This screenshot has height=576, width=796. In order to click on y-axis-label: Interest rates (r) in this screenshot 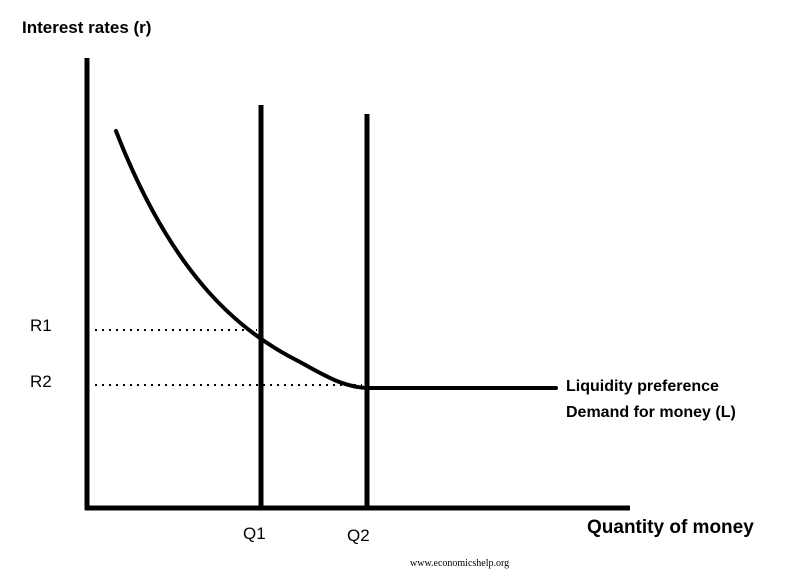, I will do `click(86, 27)`.